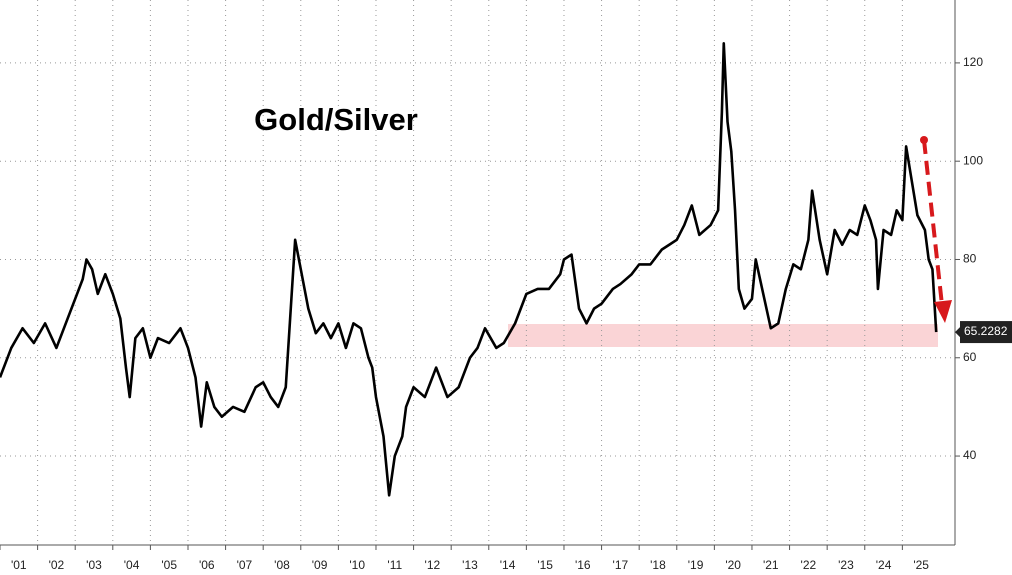 Image resolution: width=1012 pixels, height=575 pixels. Describe the element at coordinates (19, 565) in the screenshot. I see `x-tick-label: '01` at that location.